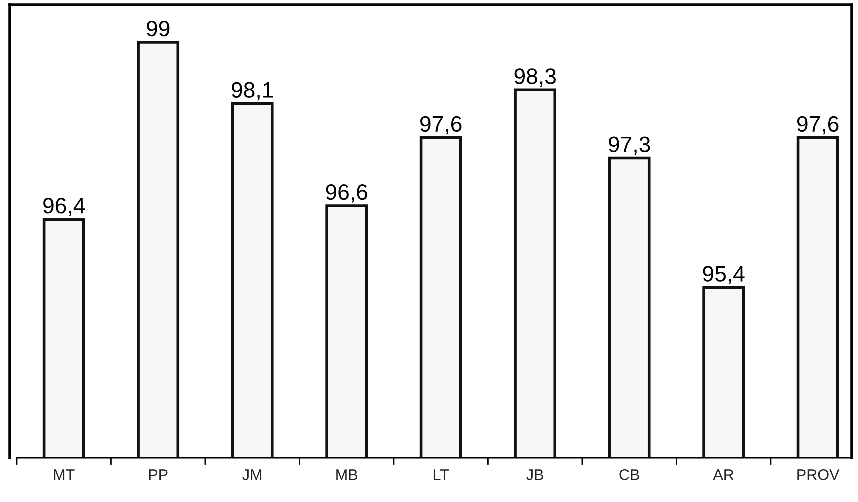  Describe the element at coordinates (630, 475) in the screenshot. I see `x-tick-label: CB` at that location.